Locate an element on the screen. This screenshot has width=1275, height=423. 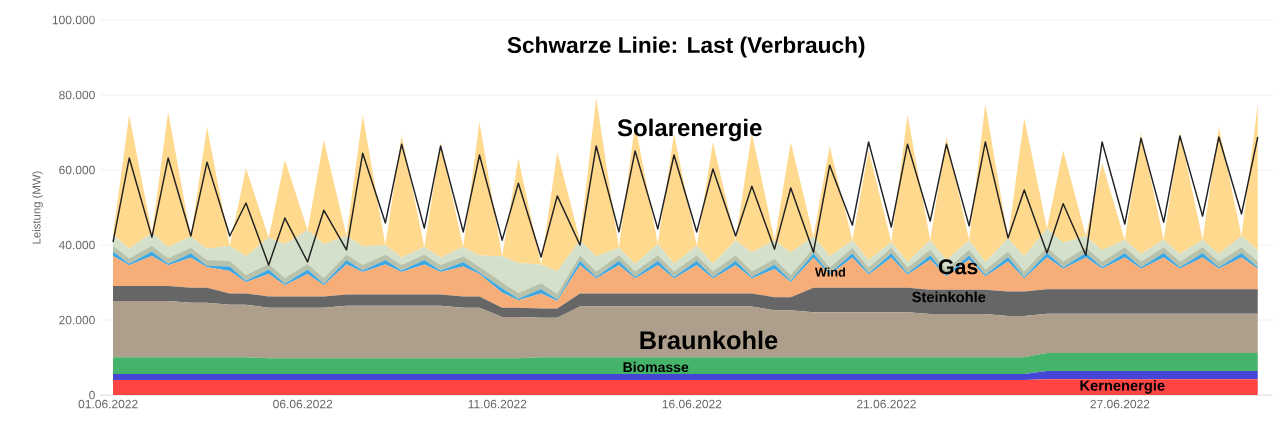
series-label: Braunkohle is located at coordinates (709, 340).